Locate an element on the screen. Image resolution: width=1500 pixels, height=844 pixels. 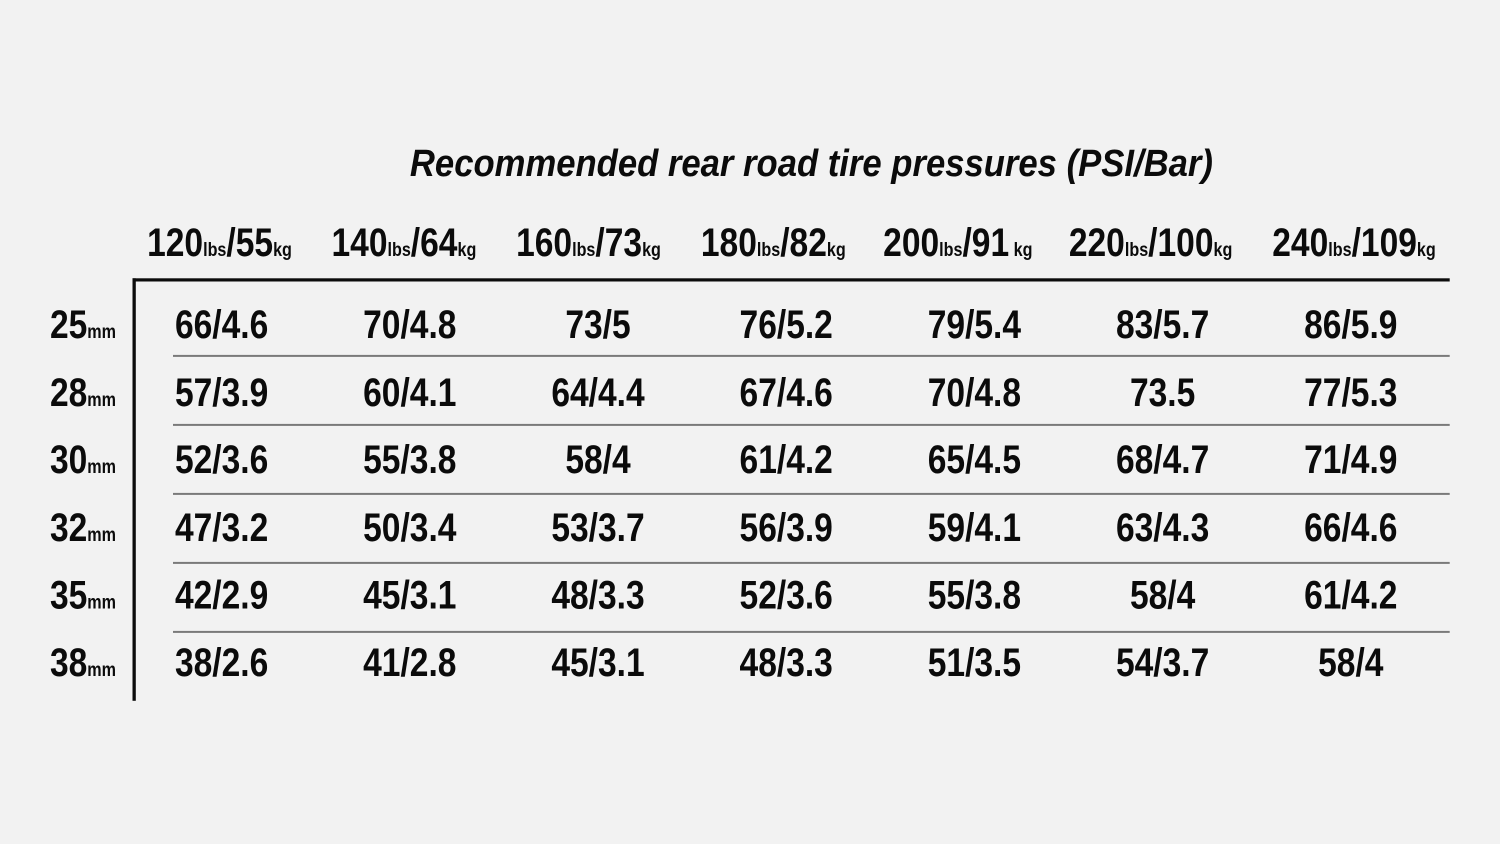
svg-text: 64/4.4 is located at coordinates (598, 392).